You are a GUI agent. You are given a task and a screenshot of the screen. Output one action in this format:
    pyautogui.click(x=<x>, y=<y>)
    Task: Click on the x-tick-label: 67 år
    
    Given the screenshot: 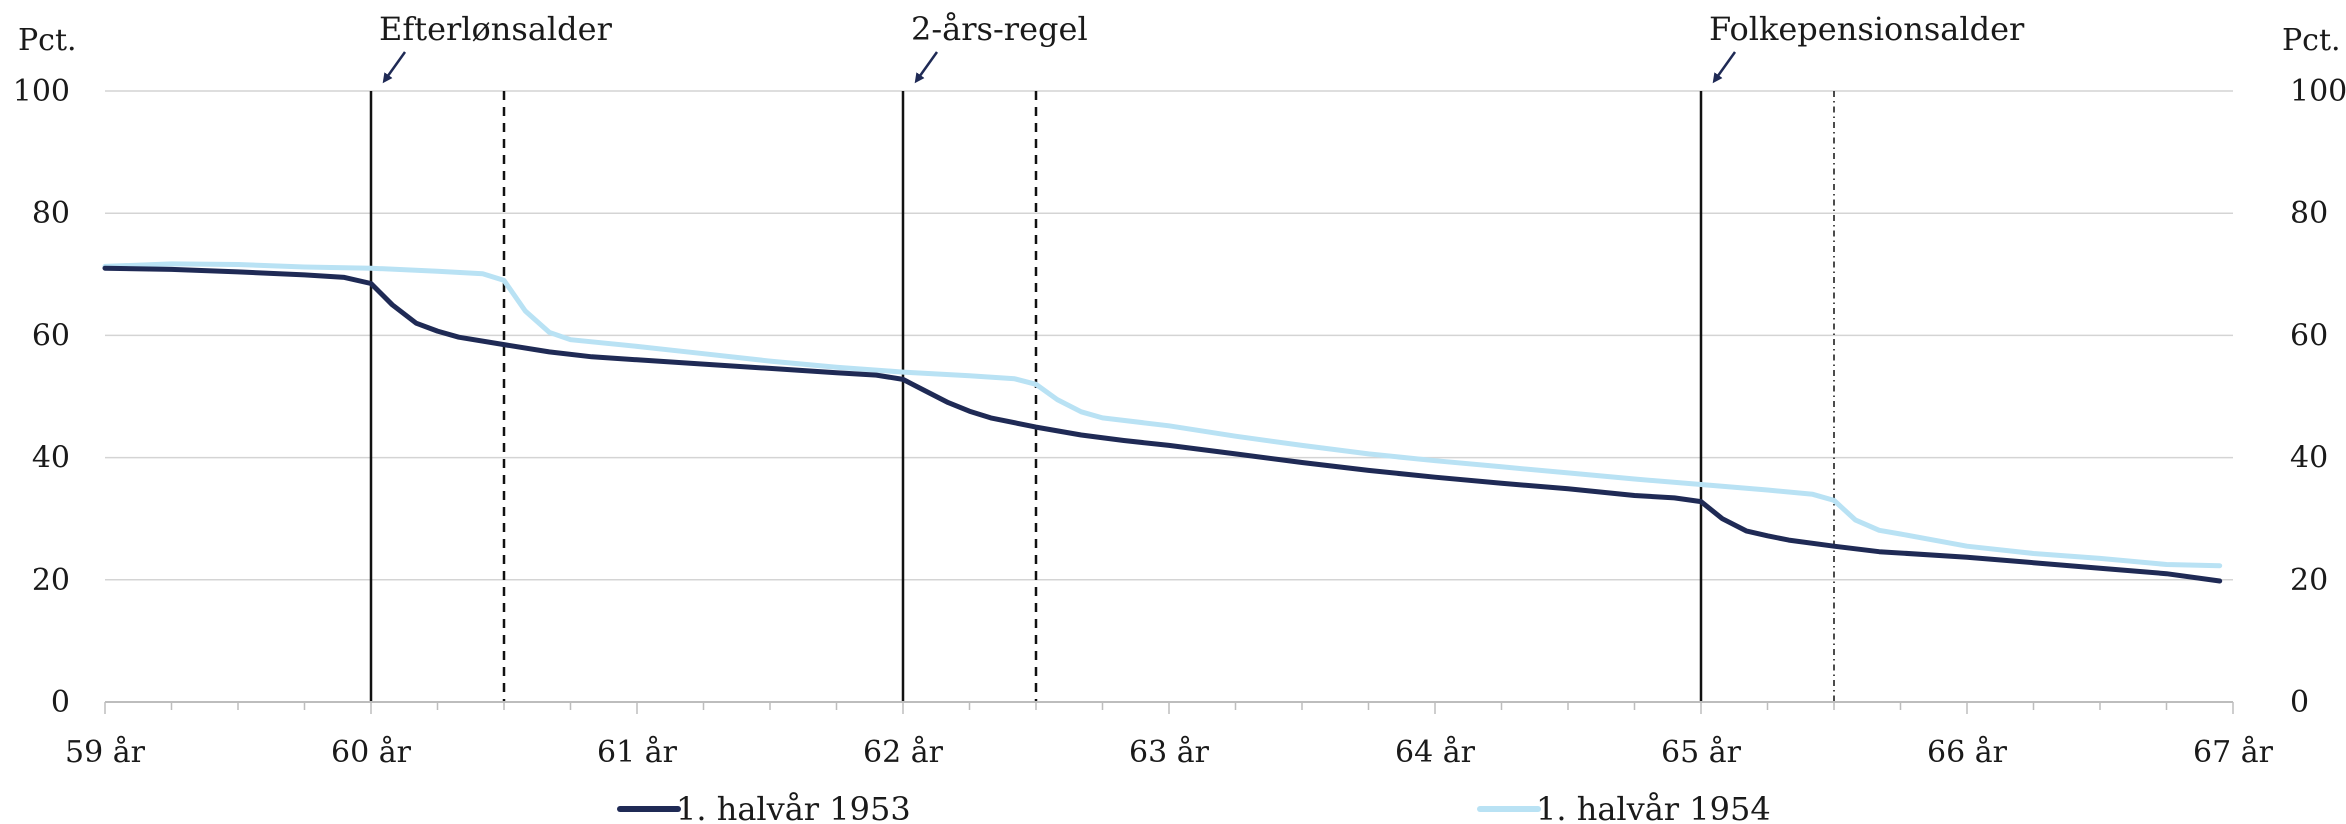 What is the action you would take?
    pyautogui.click(x=2233, y=752)
    